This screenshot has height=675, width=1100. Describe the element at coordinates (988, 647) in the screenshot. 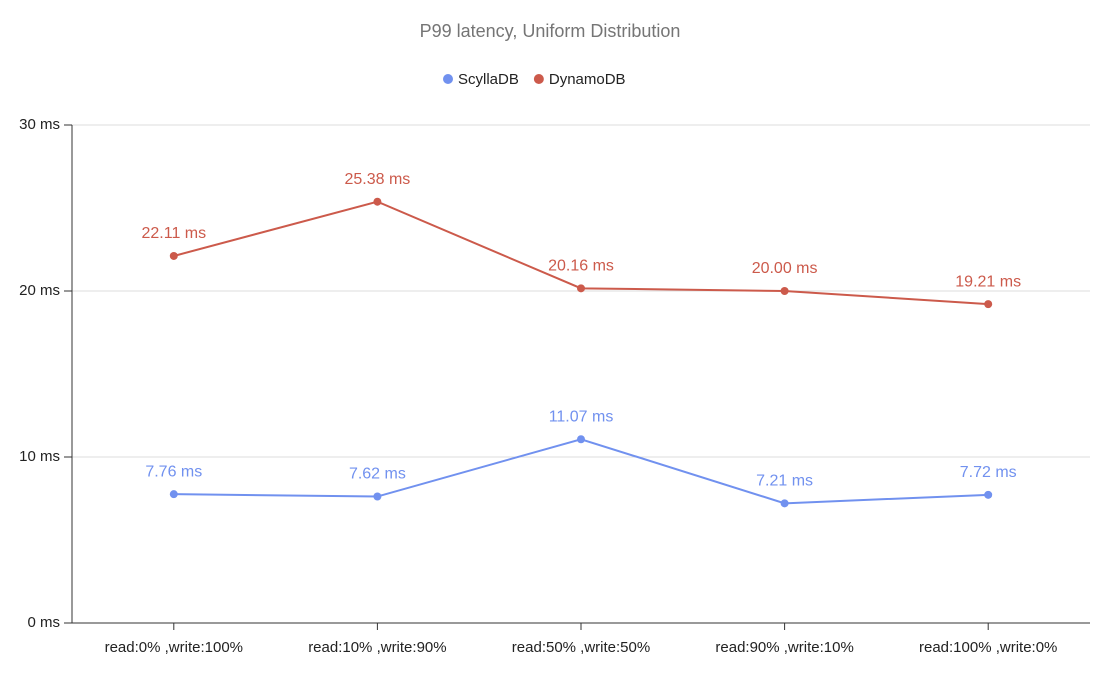

I see `x-tick-label: read:100% ,write:0%` at that location.